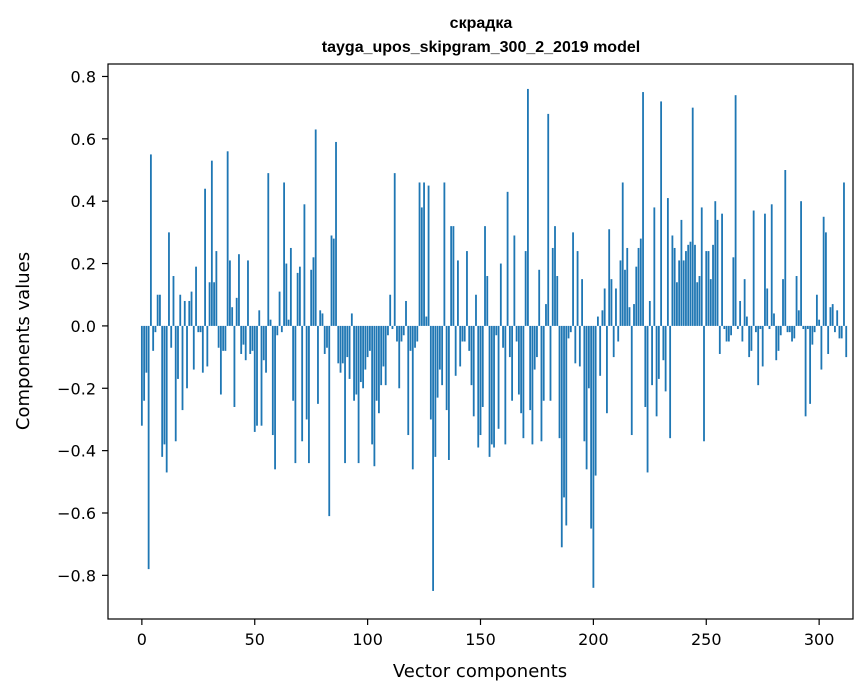 The height and width of the screenshot is (696, 867). Describe the element at coordinates (481, 47) in the screenshot. I see `chart-subtitle: tayga_upos_skipgram_300_2_2019 model` at that location.